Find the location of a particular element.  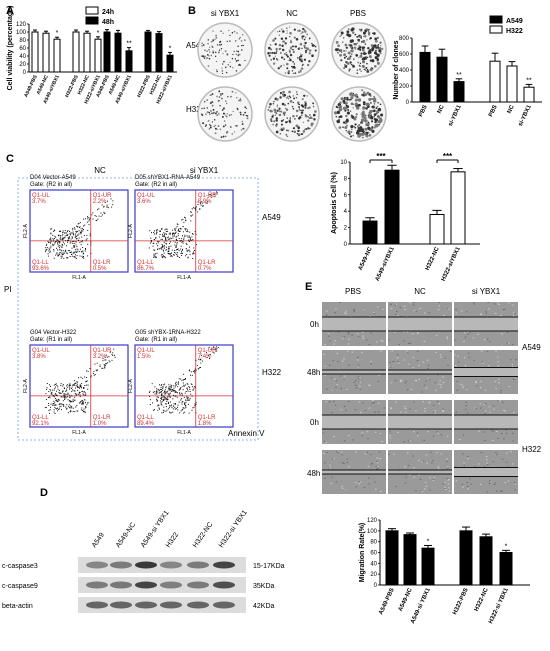

bar is located at coordinates (148, 52).